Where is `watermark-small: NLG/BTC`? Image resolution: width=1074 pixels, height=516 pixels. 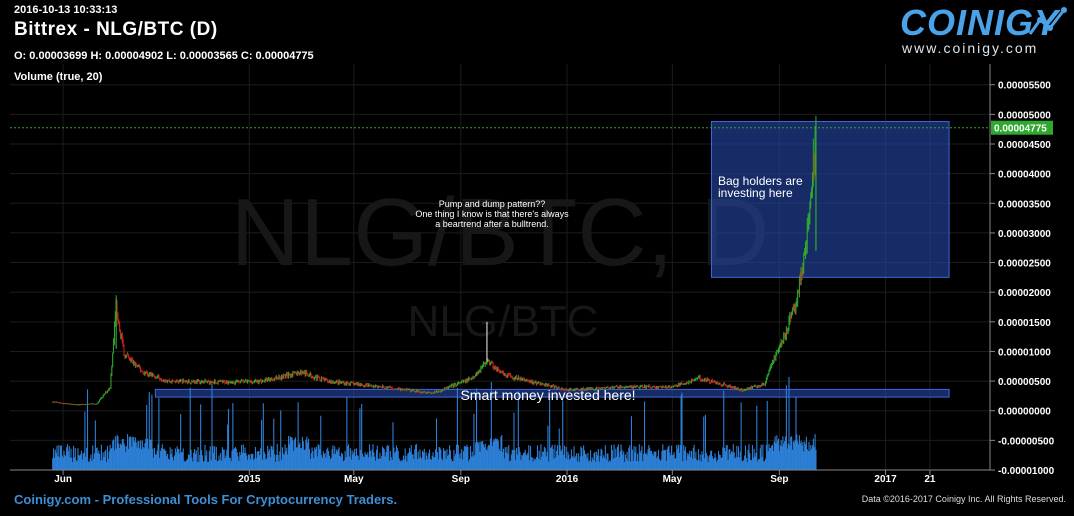
watermark-small: NLG/BTC is located at coordinates (503, 321).